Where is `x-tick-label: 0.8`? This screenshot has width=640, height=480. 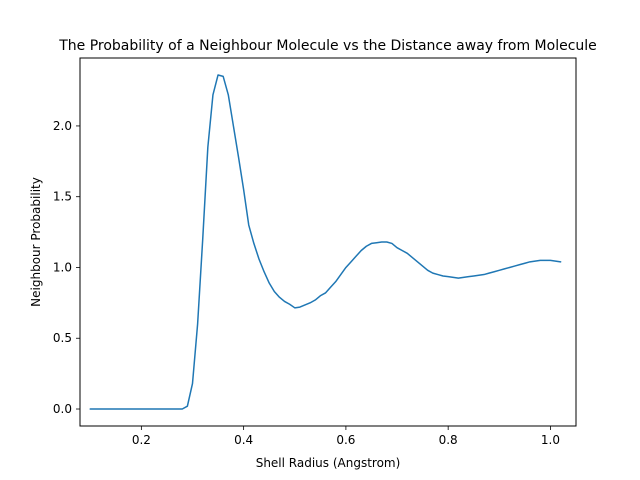 x-tick-label: 0.8 is located at coordinates (448, 440).